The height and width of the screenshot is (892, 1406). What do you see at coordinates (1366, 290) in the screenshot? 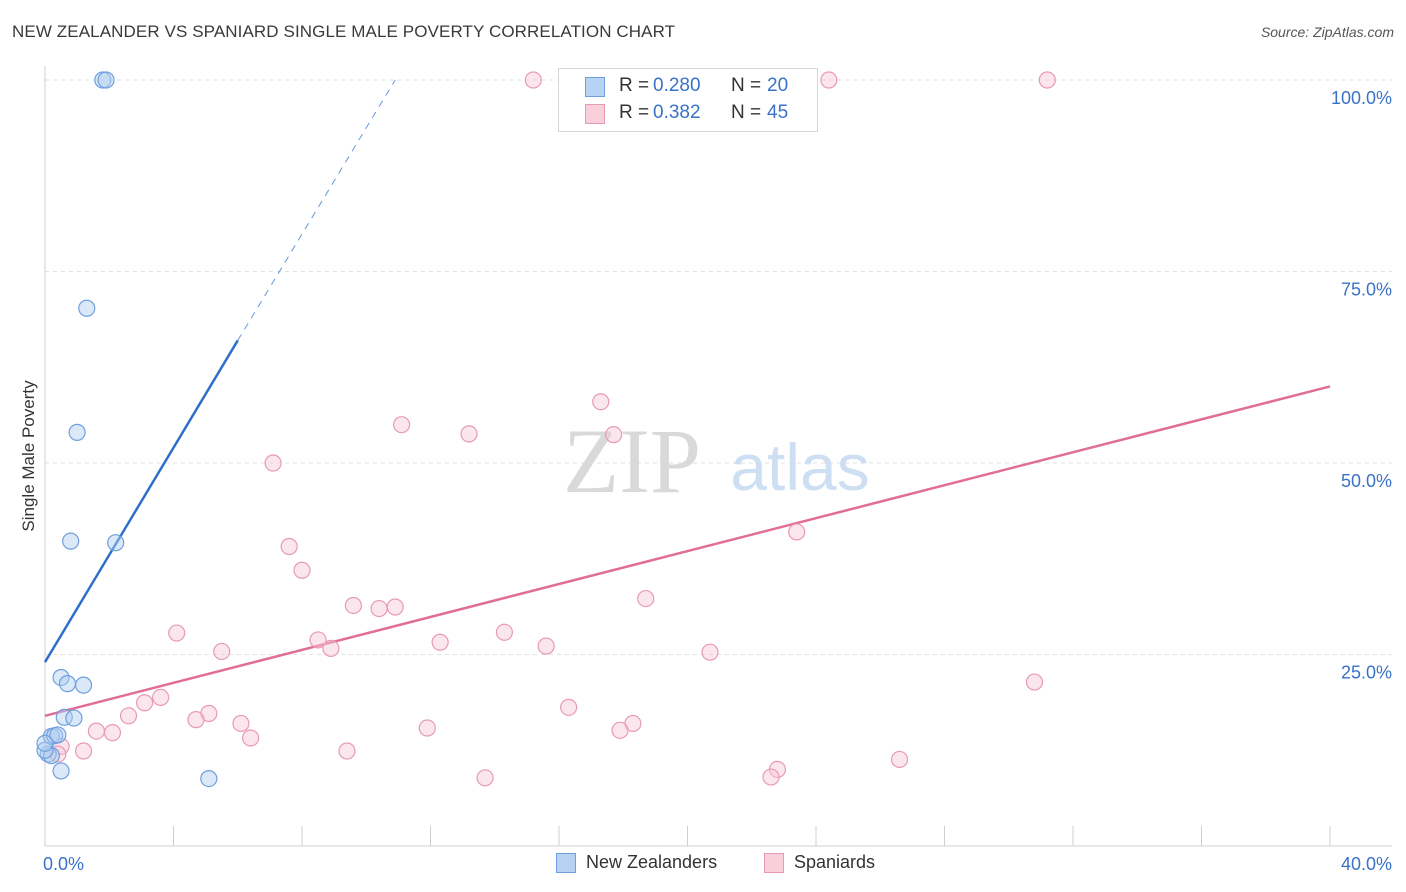
I see `y-tick-label: 75.0%` at bounding box center [1366, 290].